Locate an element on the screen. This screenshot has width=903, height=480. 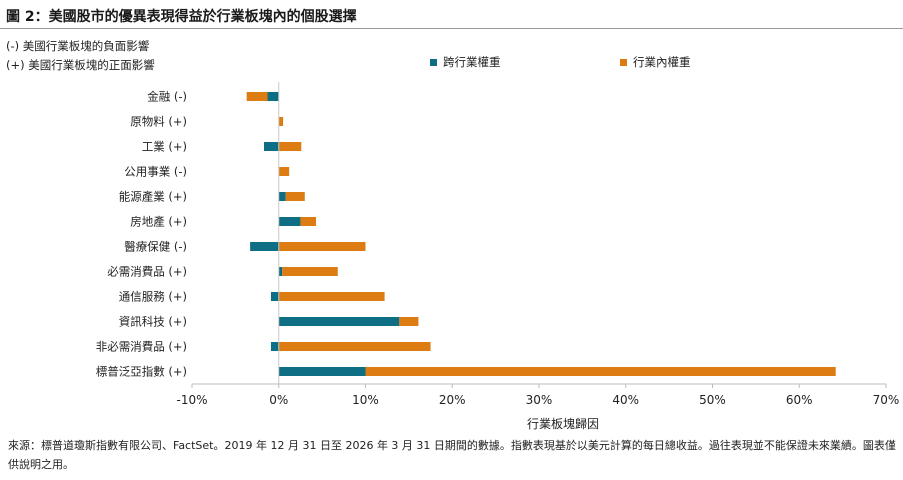
category-label: 通信服務 (+) is located at coordinates (153, 297).